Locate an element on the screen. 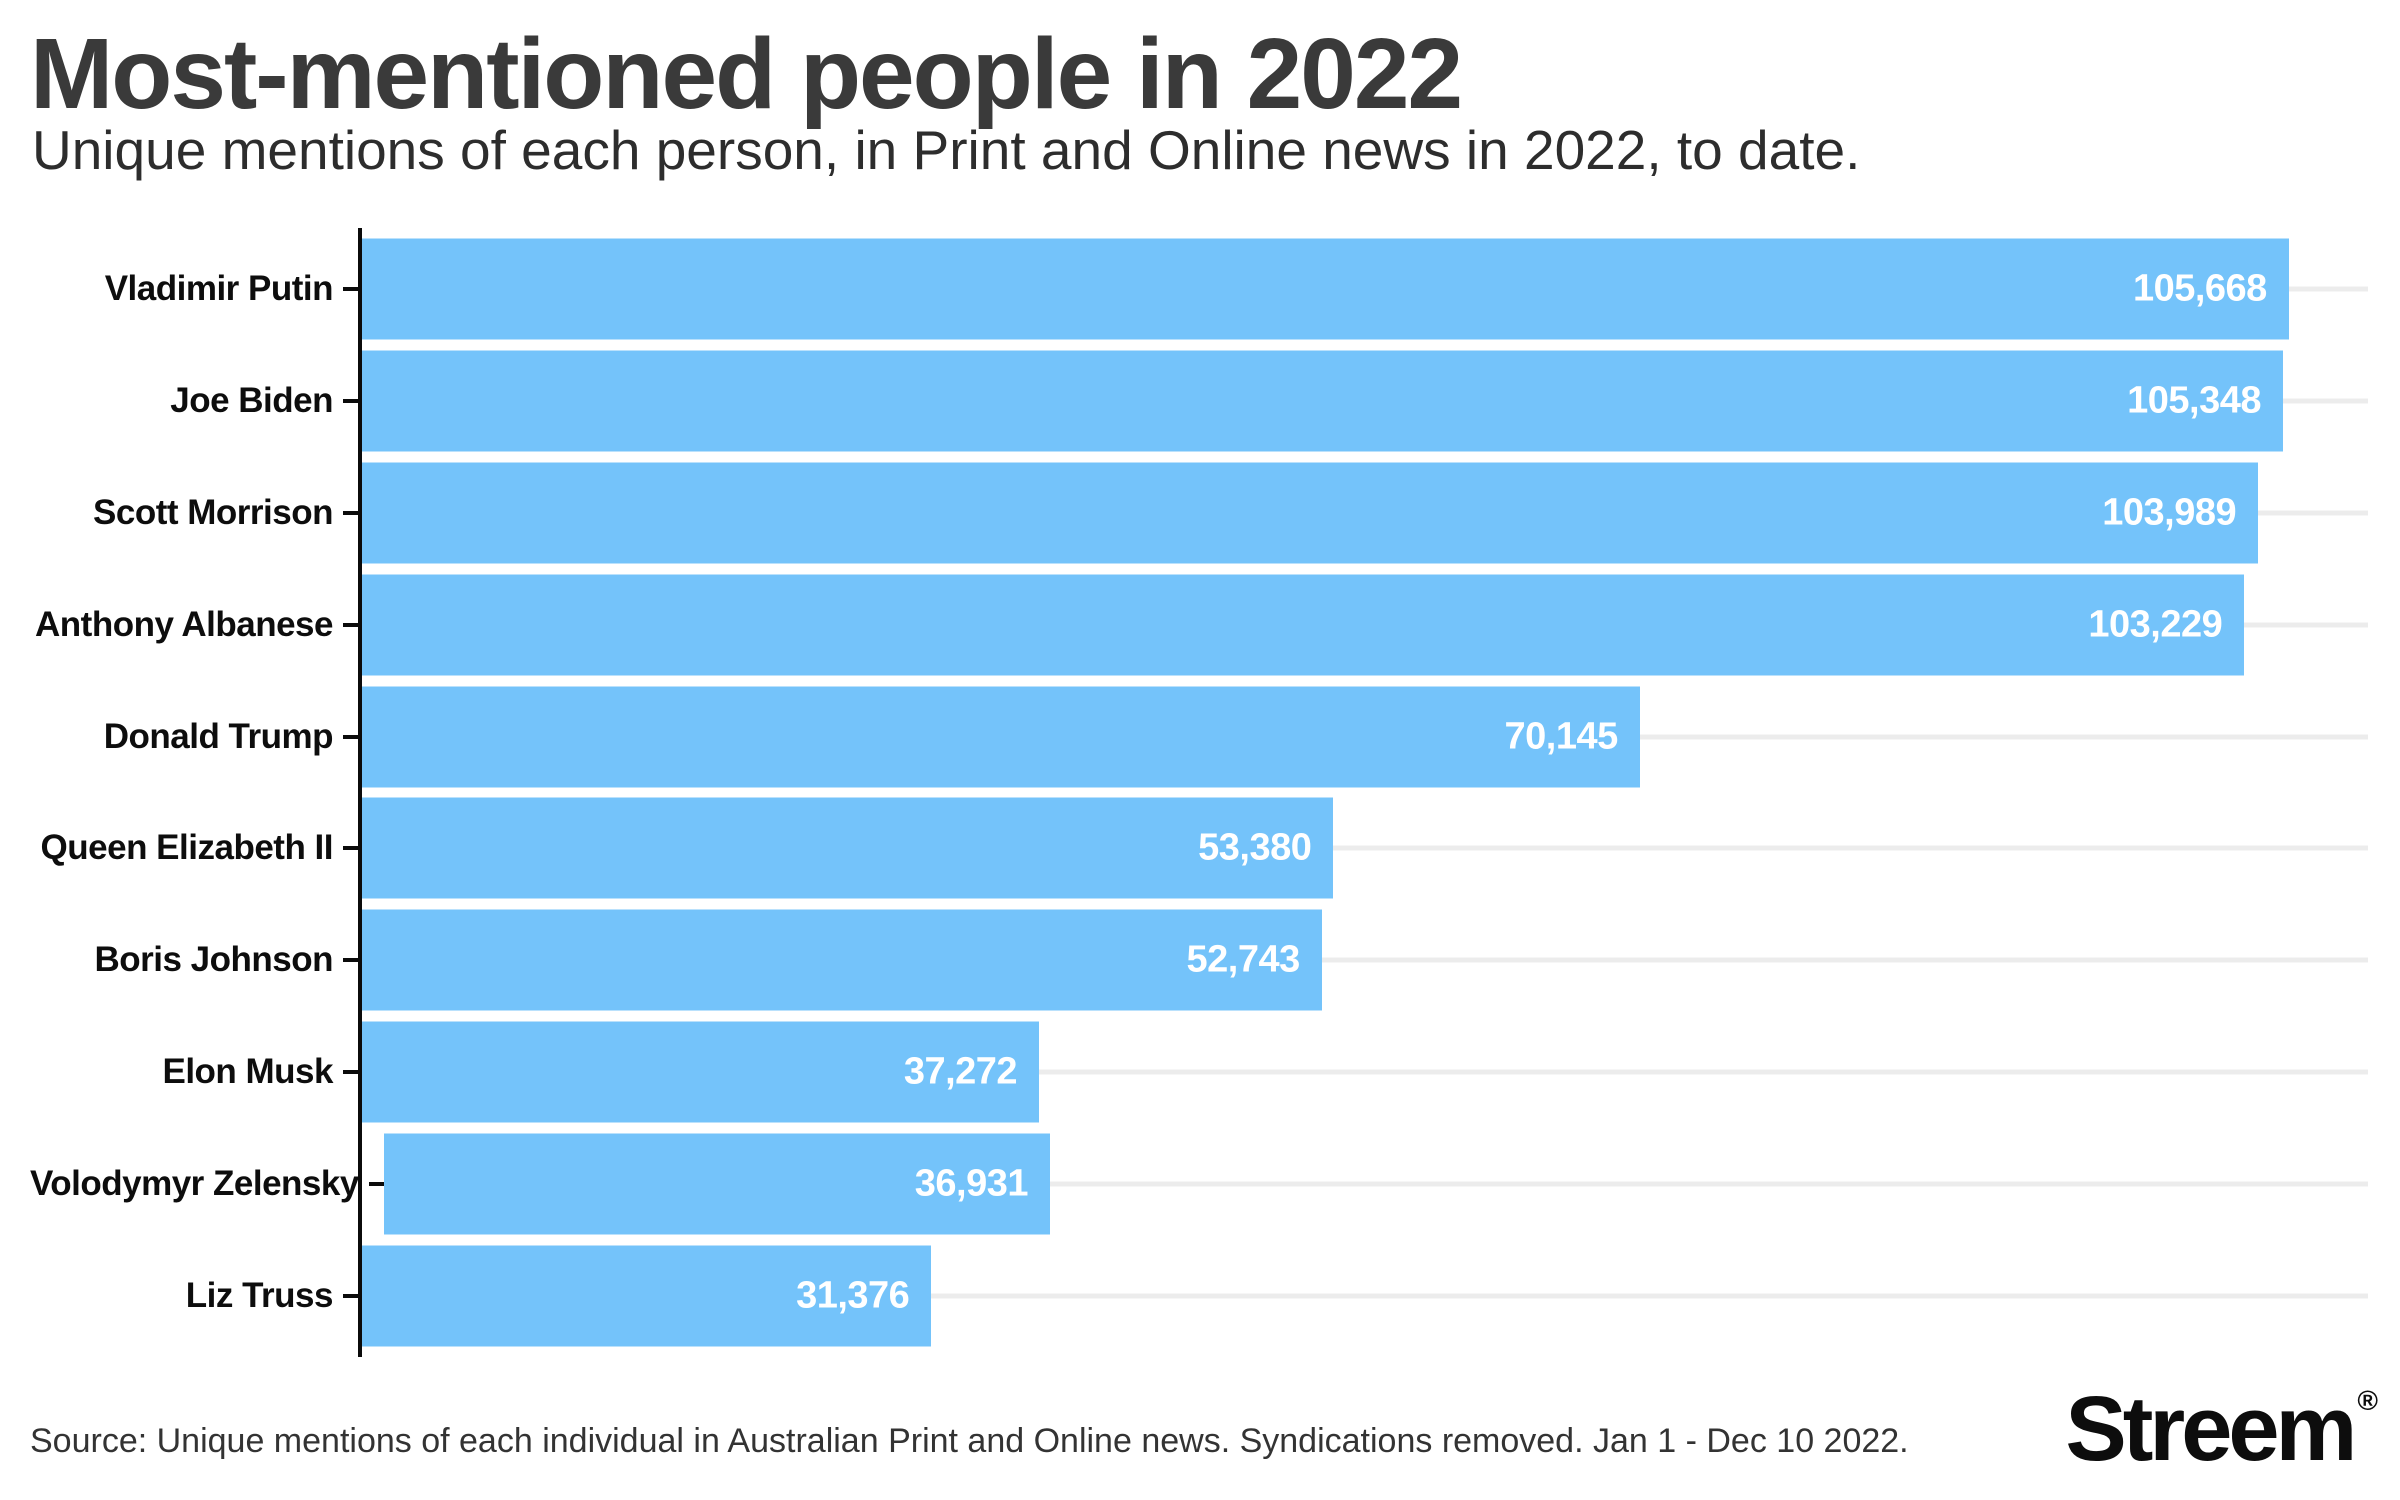  page-title: Most-mentioned people in 2022 is located at coordinates (746, 74).